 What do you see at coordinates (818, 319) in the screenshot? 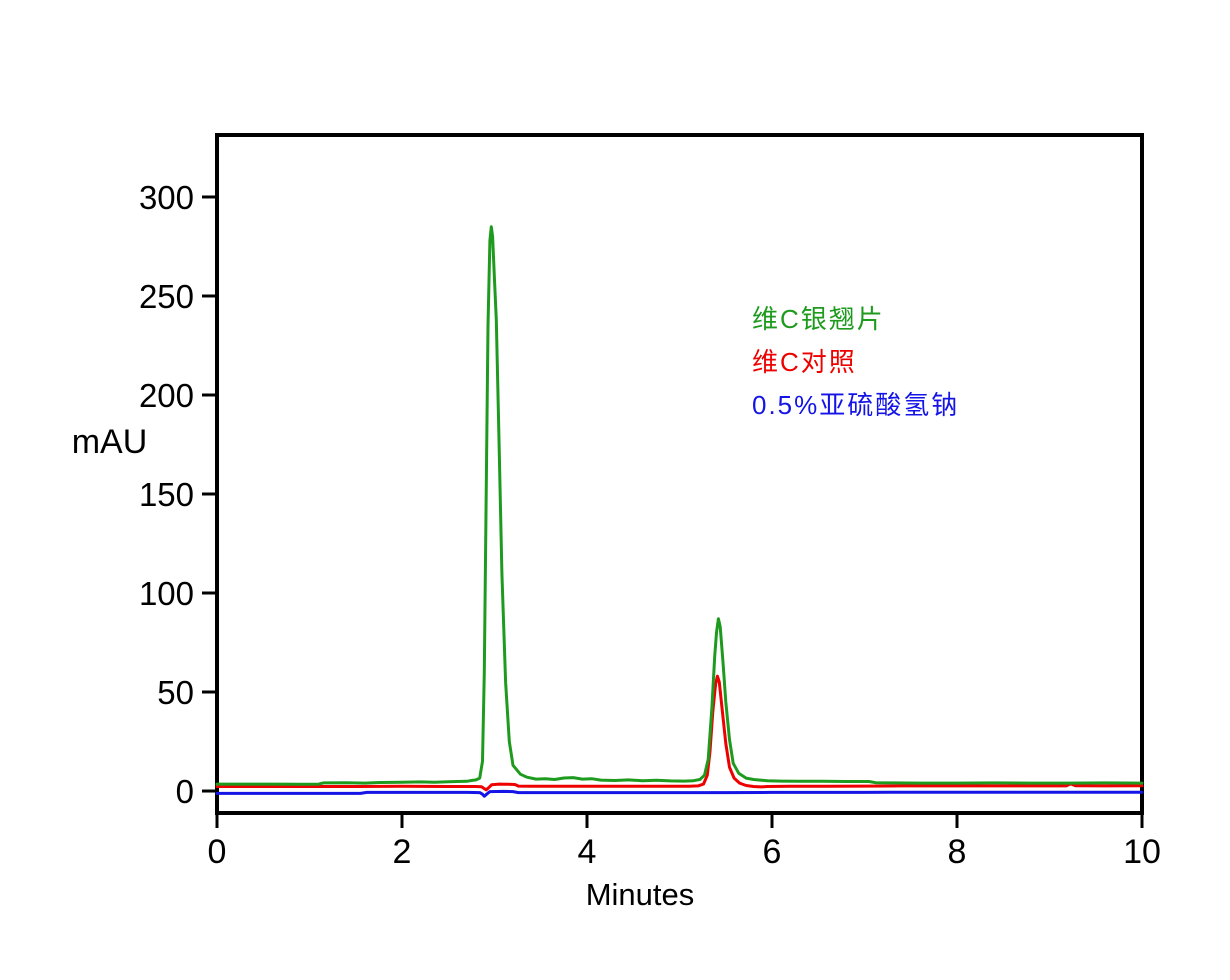
I see `legend-item-weic-yinqiaopian: 维C银翘片` at bounding box center [818, 319].